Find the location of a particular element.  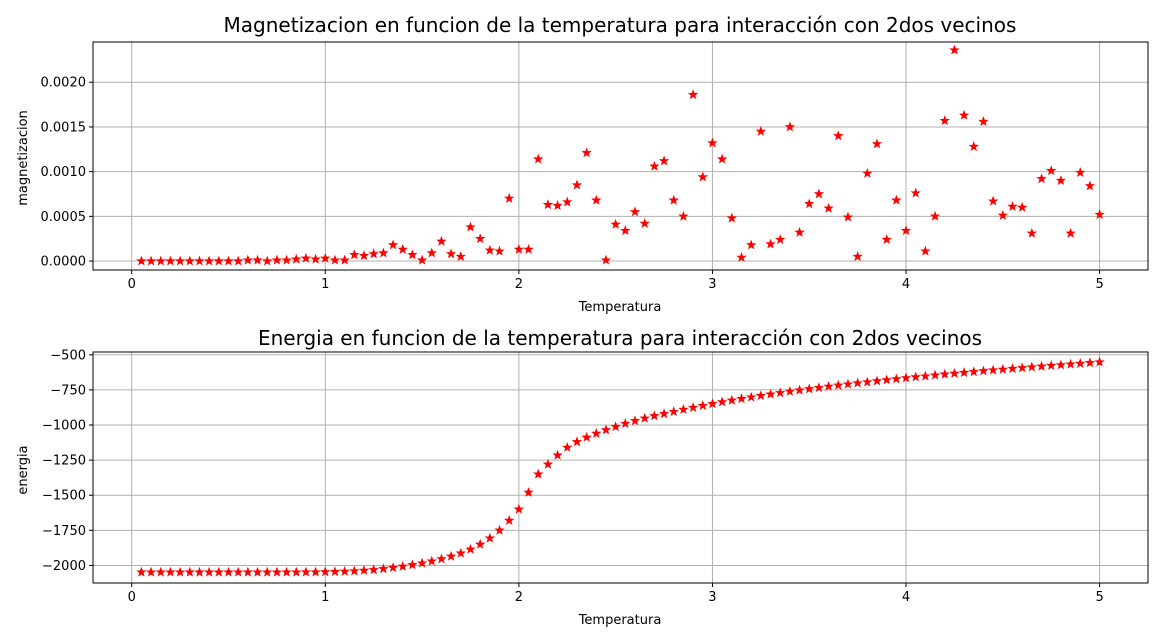

y-tick-label: 0.0015 is located at coordinates (64, 127).